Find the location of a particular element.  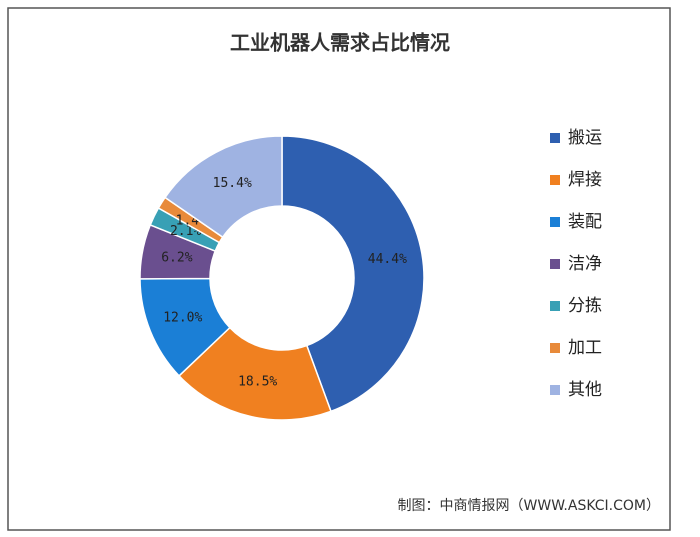

chart-title: 工业机器人需求占比情况 is located at coordinates (340, 43).